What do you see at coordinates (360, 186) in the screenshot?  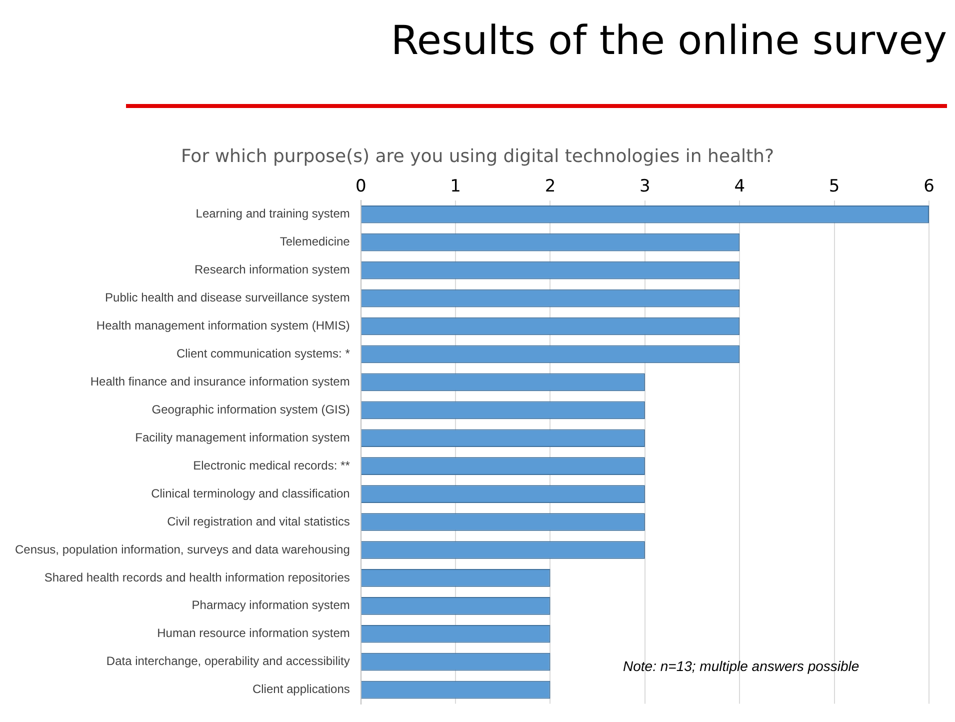 I see `x-tick-label: 0` at bounding box center [360, 186].